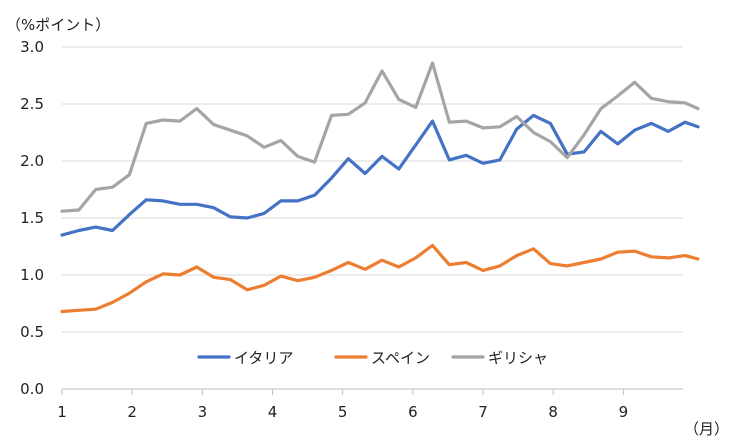 Image resolution: width=734 pixels, height=448 pixels. Describe the element at coordinates (203, 412) in the screenshot. I see `x-tick-label: 3` at that location.